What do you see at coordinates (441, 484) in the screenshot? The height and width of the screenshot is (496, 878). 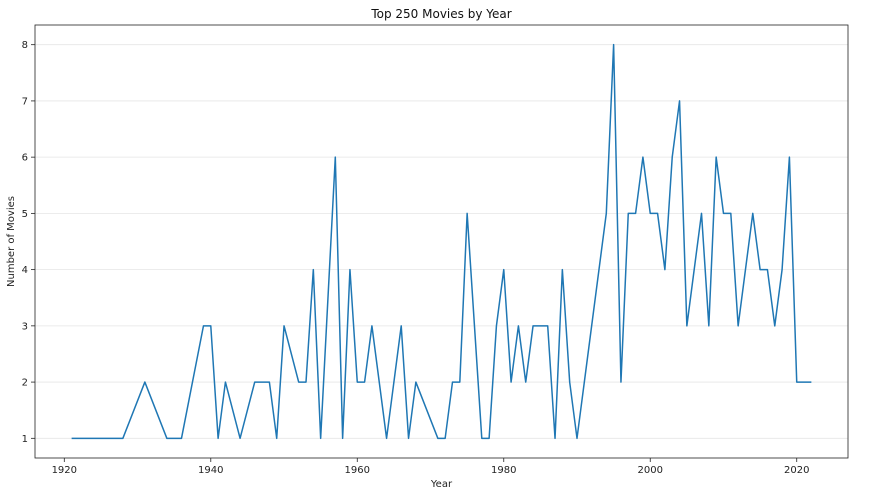 I see `x-axis-label: Year` at bounding box center [441, 484].